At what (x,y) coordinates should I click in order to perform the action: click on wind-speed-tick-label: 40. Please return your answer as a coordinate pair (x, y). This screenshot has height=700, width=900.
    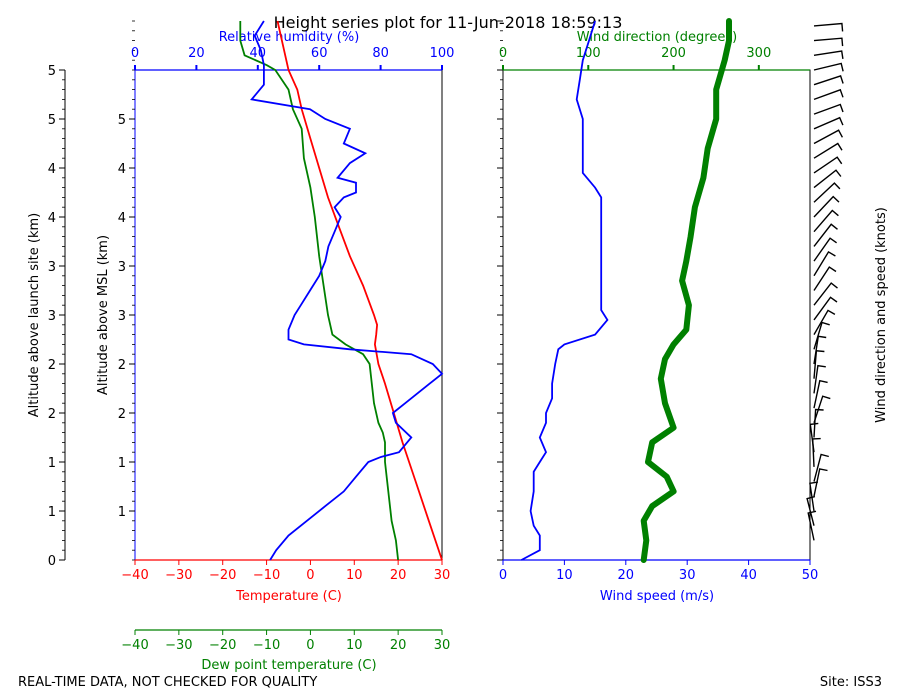
    Looking at the image, I should click on (748, 575).